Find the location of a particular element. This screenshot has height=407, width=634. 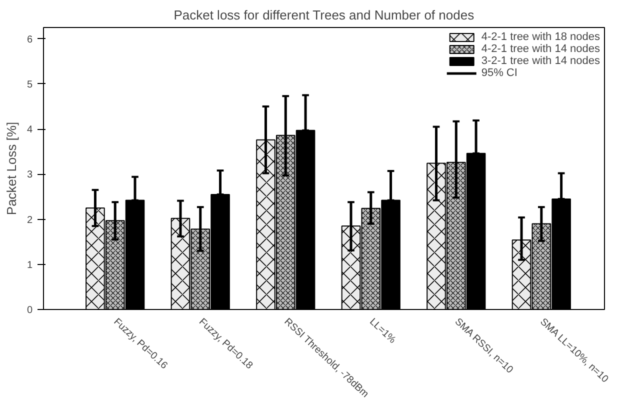

legend-label: 4-2-1 tree with 14 nodes is located at coordinates (540, 49).